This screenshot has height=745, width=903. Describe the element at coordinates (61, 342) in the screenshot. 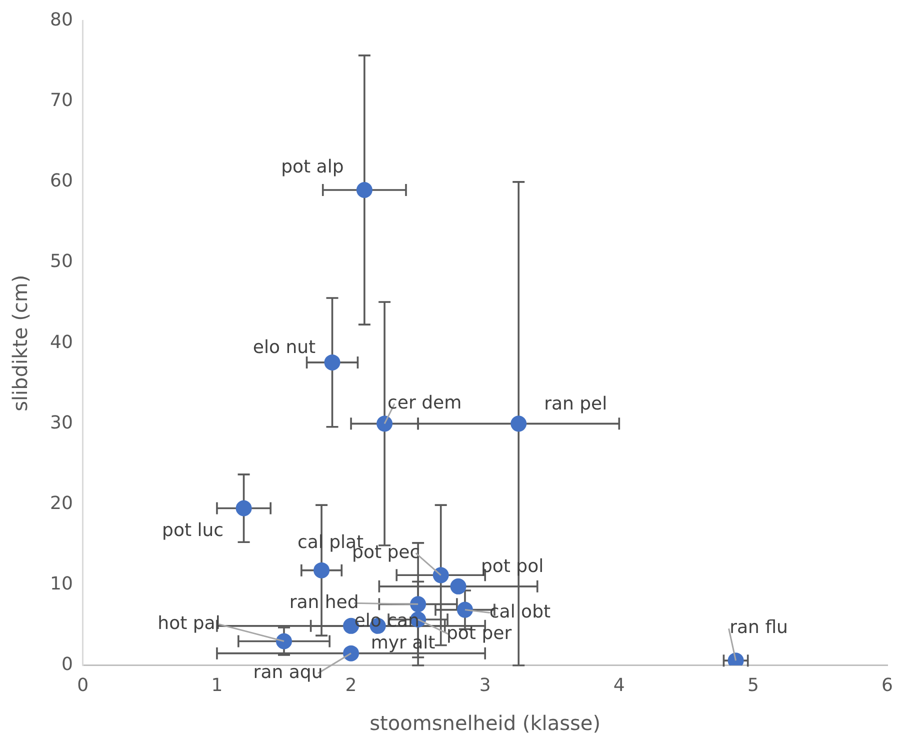

I see `y-tick-label: 40` at that location.